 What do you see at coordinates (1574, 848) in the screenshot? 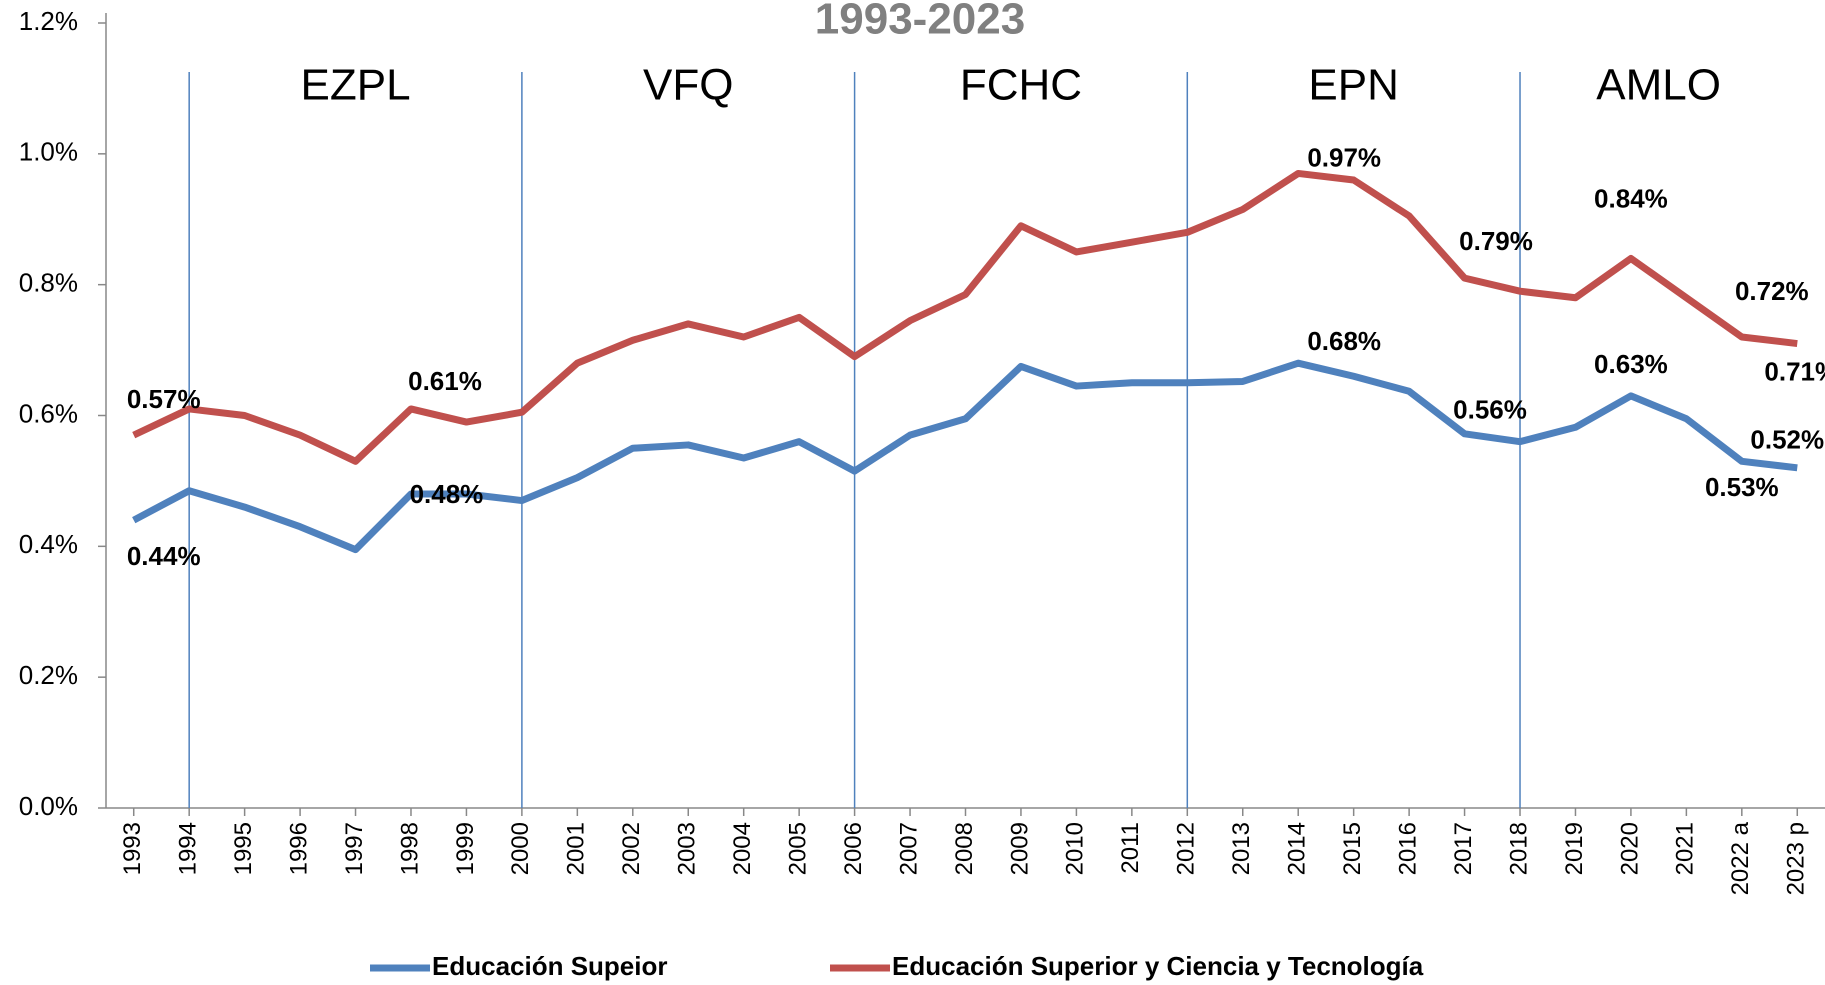
I see `x-tick-label: 2019` at bounding box center [1574, 848].